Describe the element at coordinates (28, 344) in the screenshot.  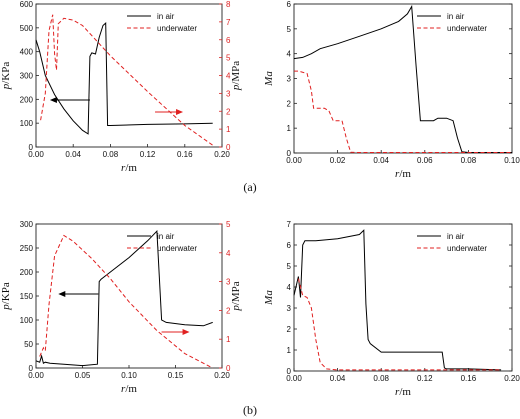
I see `y-tick-label: 50` at that location.